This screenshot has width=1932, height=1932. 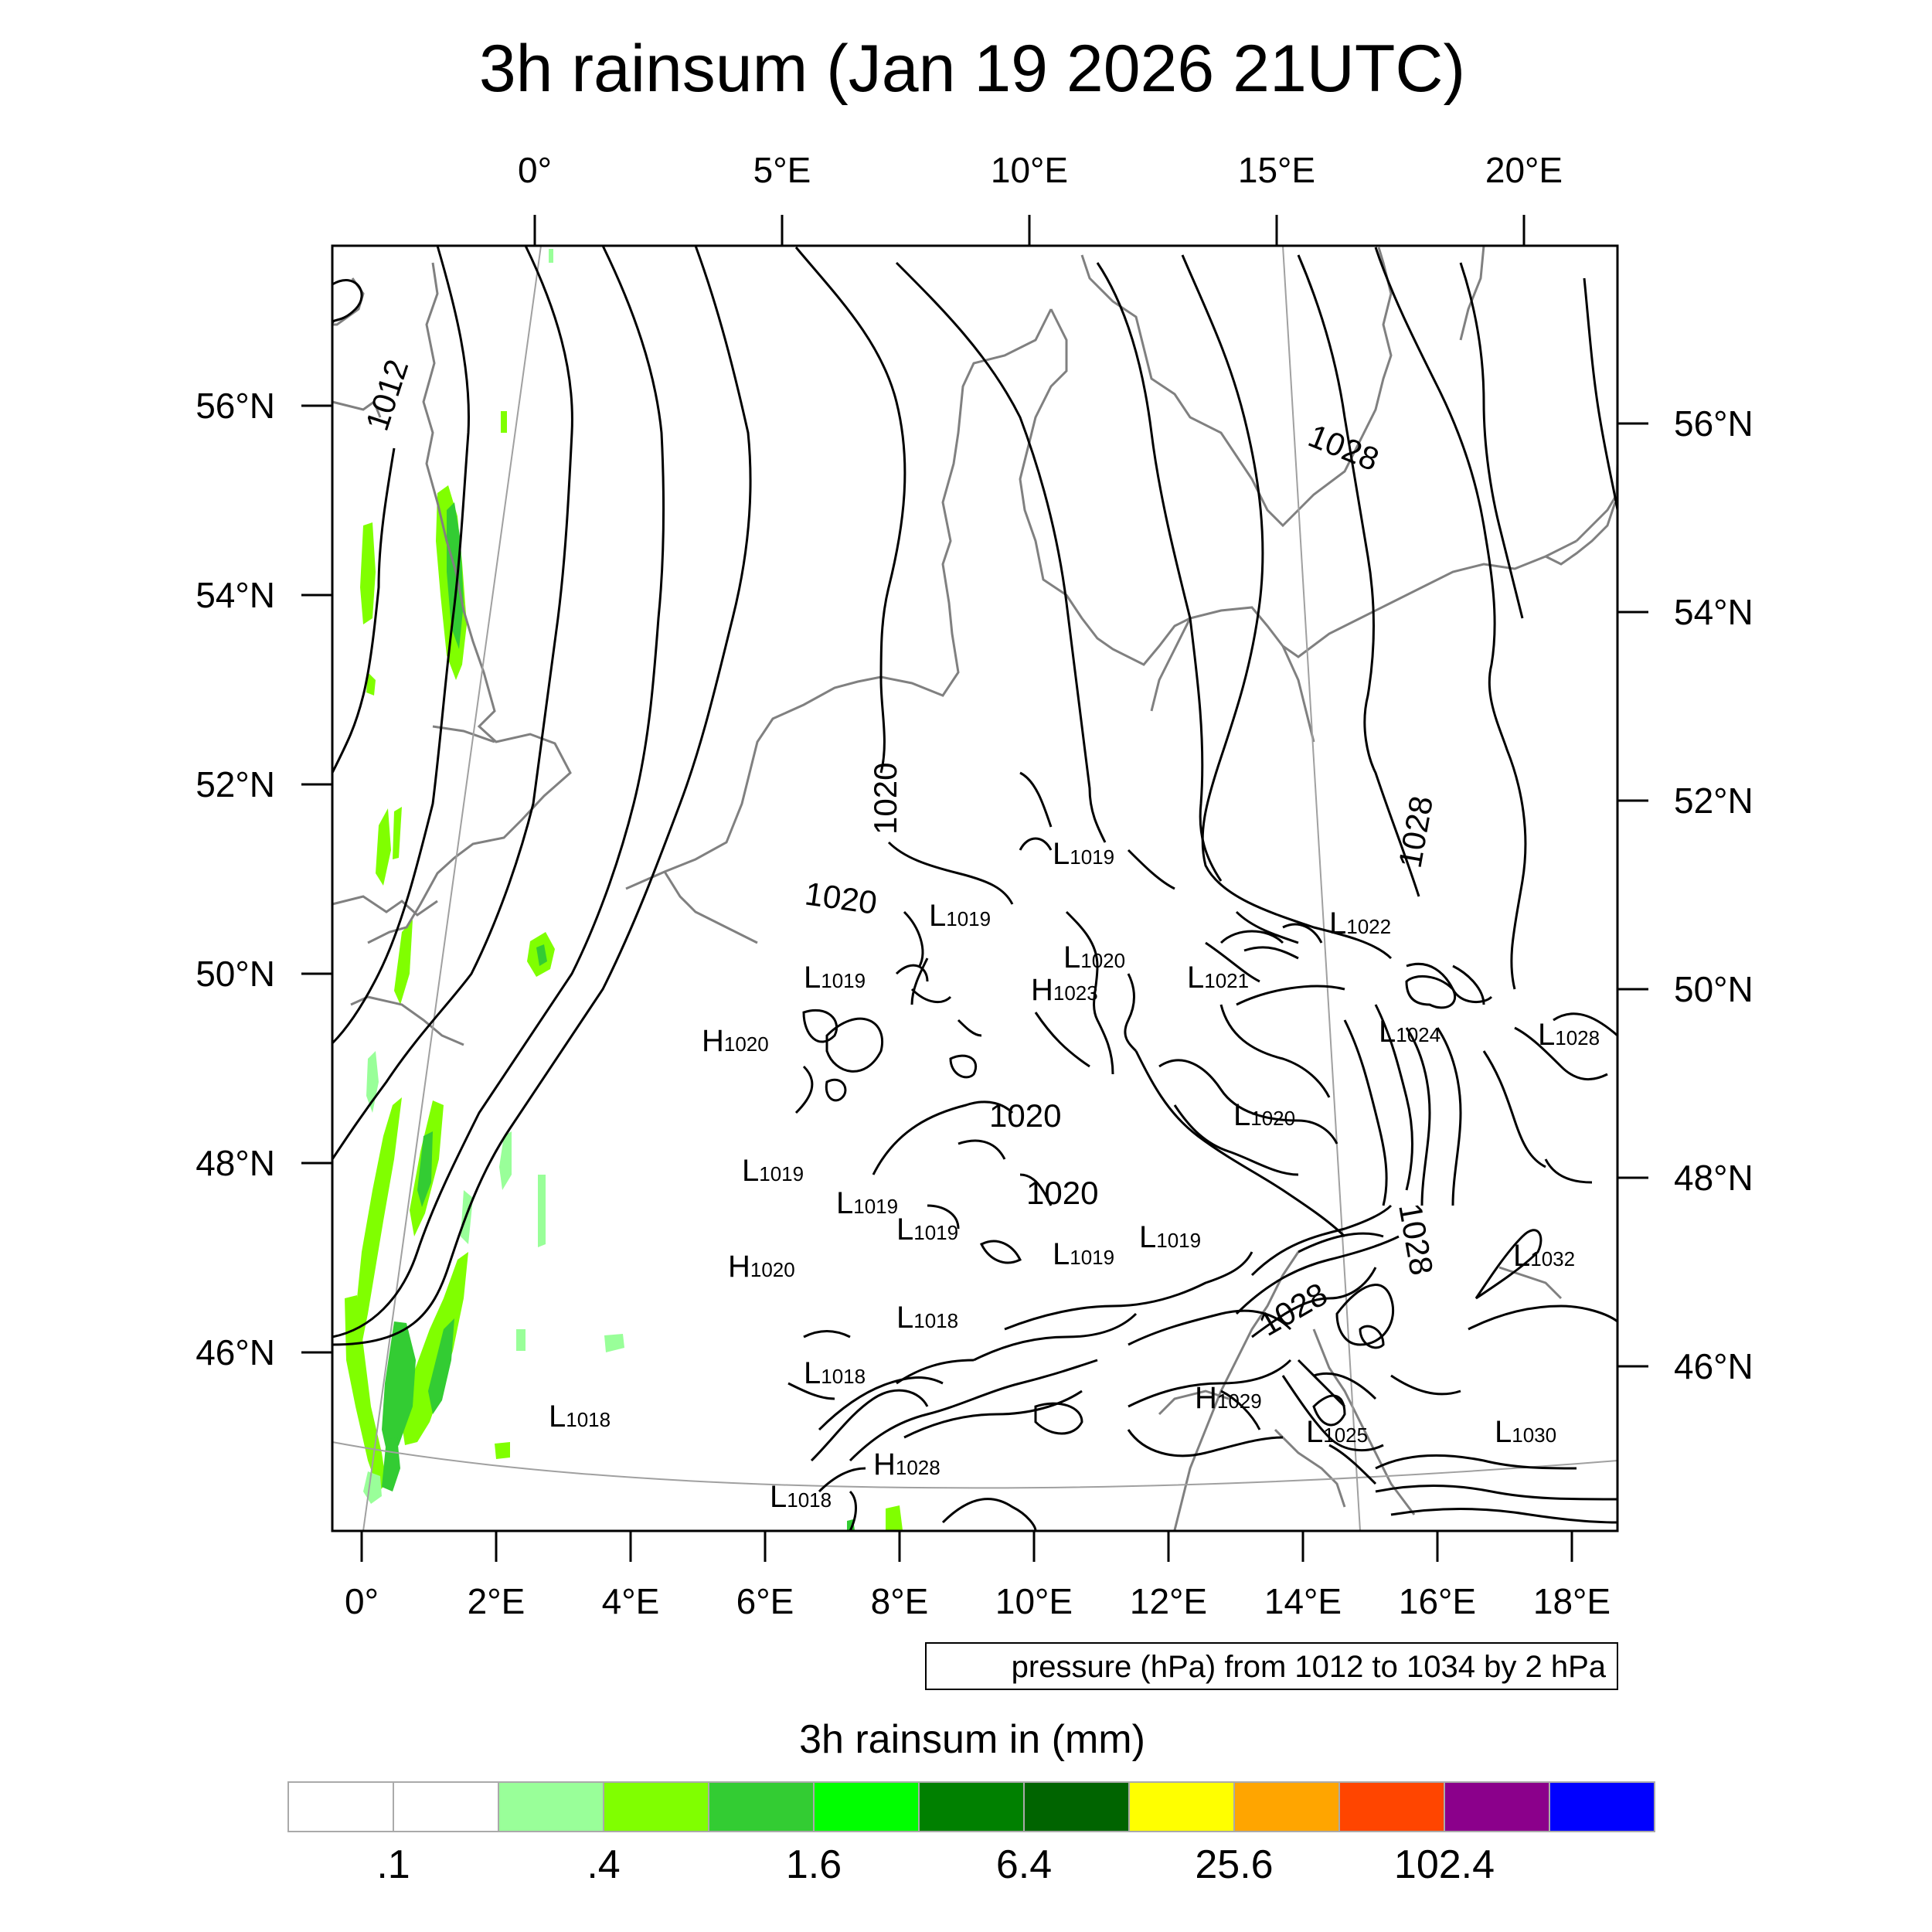 What do you see at coordinates (967, 1547) in the screenshot?
I see `bottom-longitude-axis` at bounding box center [967, 1547].